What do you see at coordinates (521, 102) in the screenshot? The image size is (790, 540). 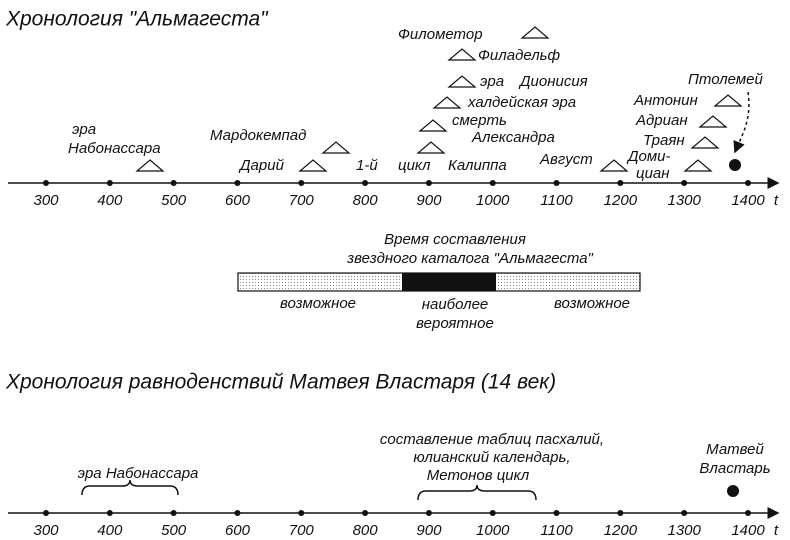 I see `event-label: халдейская эра` at bounding box center [521, 102].